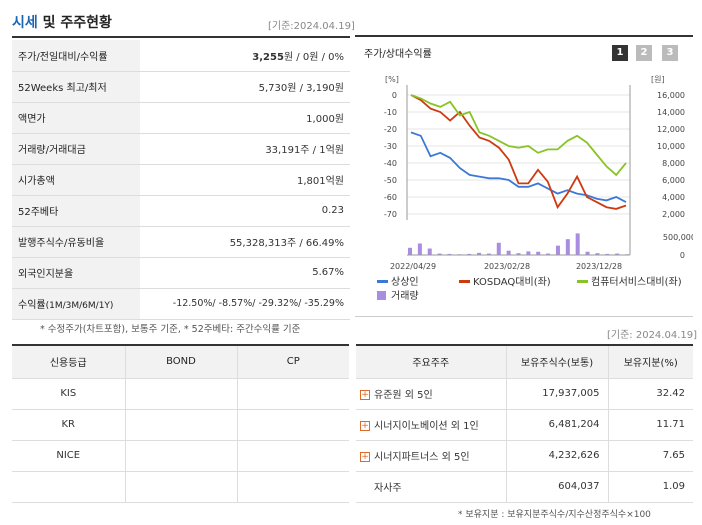 Image resolution: width=702 pixels, height=525 pixels. I want to click on period-button-3: 3, so click(670, 53).